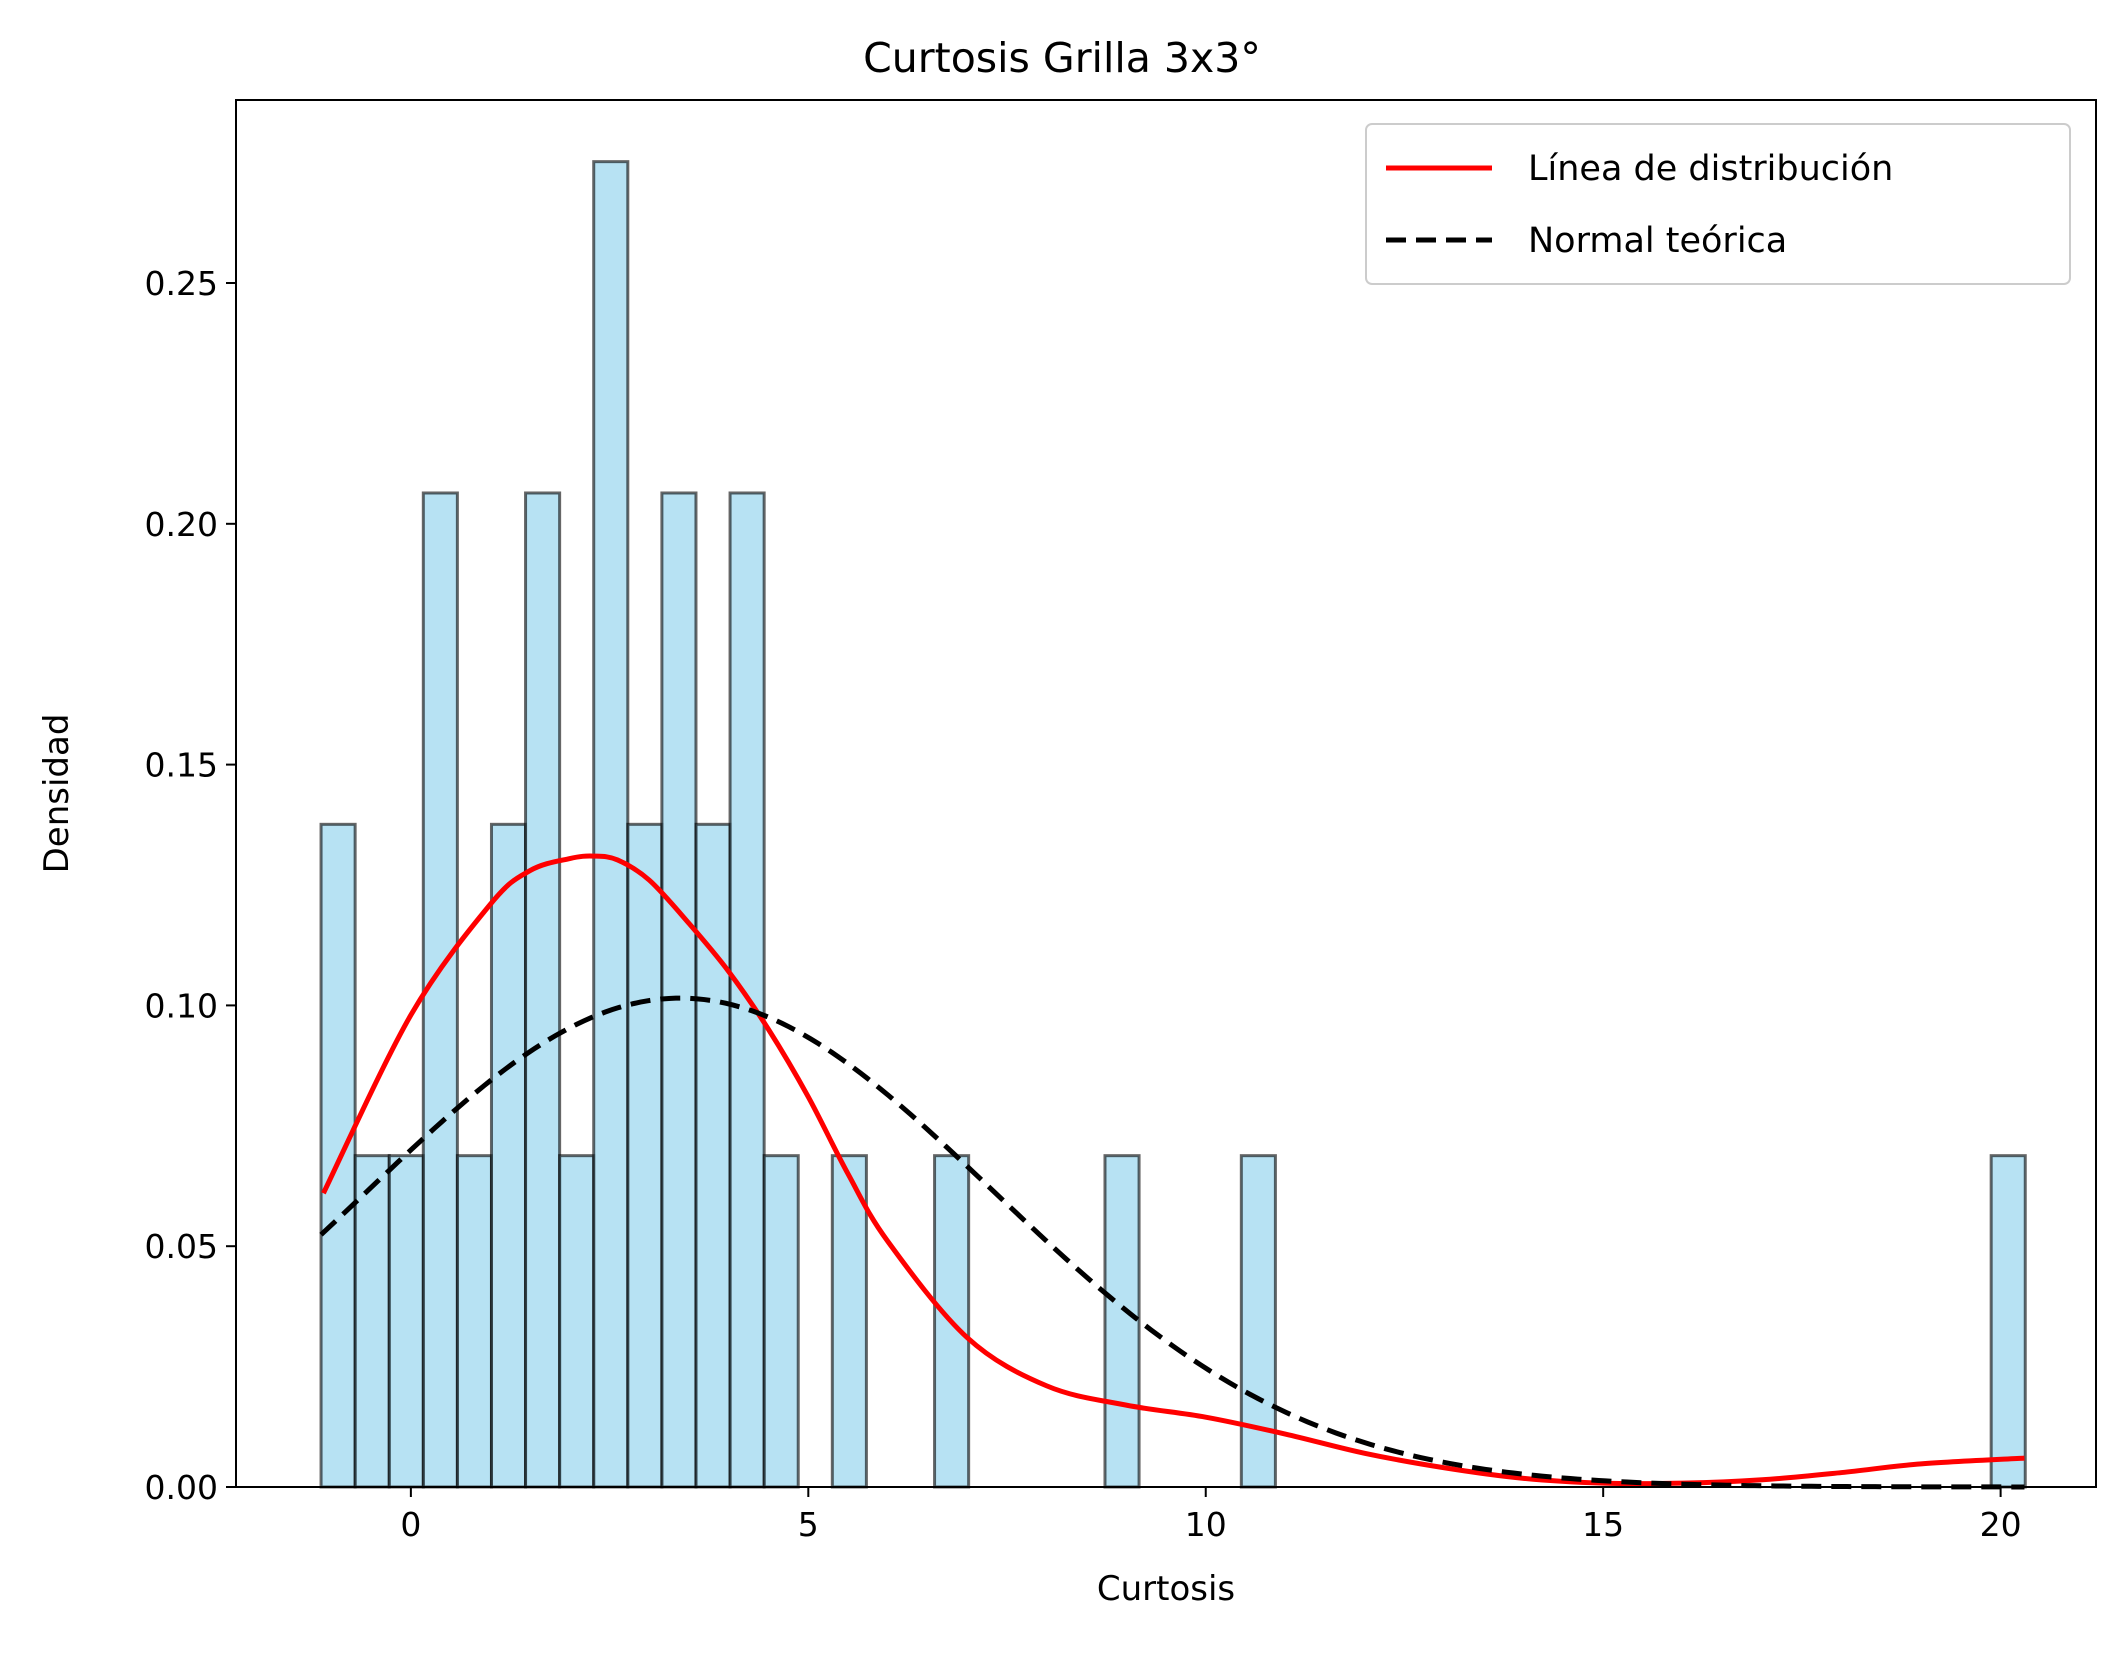  I want to click on y-axis-label: Densidad, so click(57, 794).